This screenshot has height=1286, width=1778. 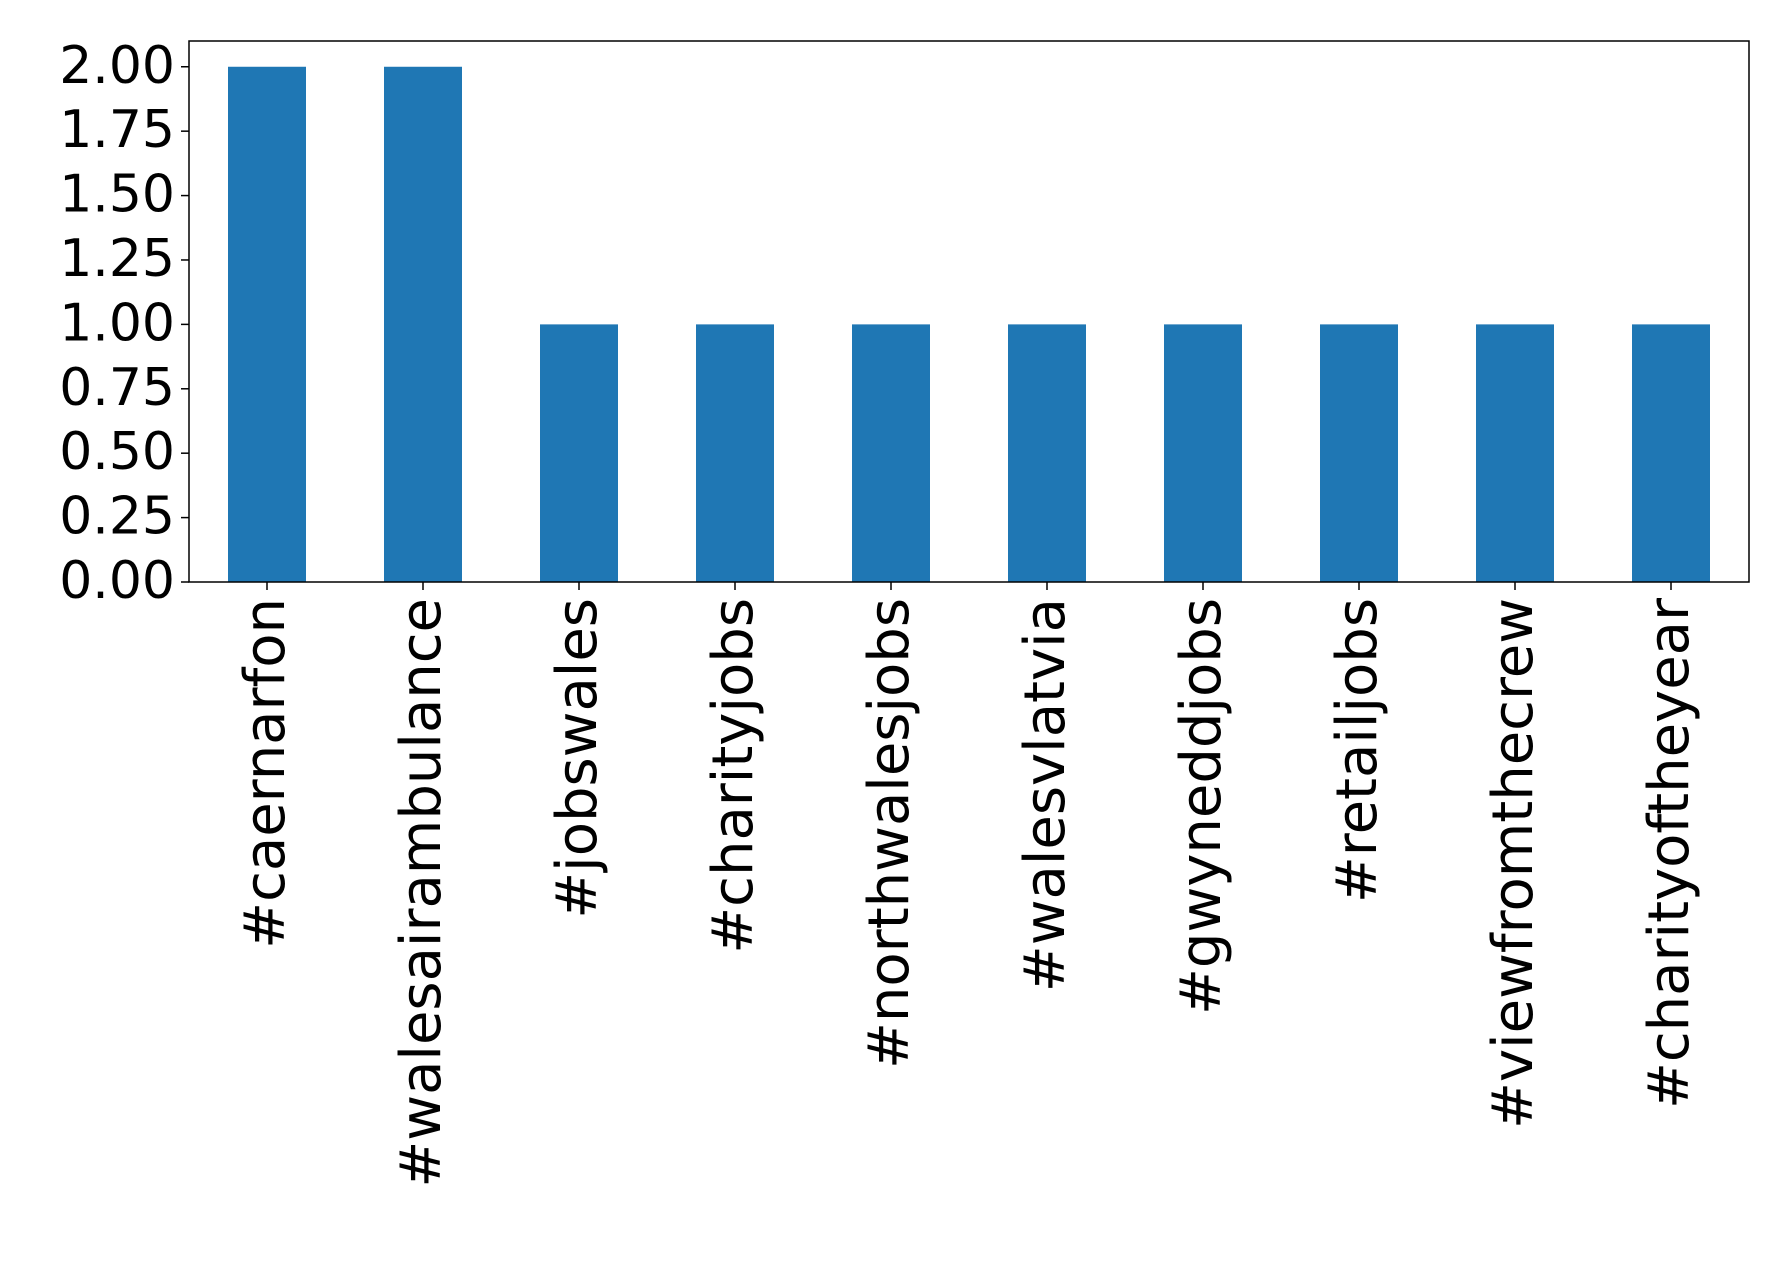 I want to click on x-tick-label: #northwalesjobs, so click(x=889, y=833).